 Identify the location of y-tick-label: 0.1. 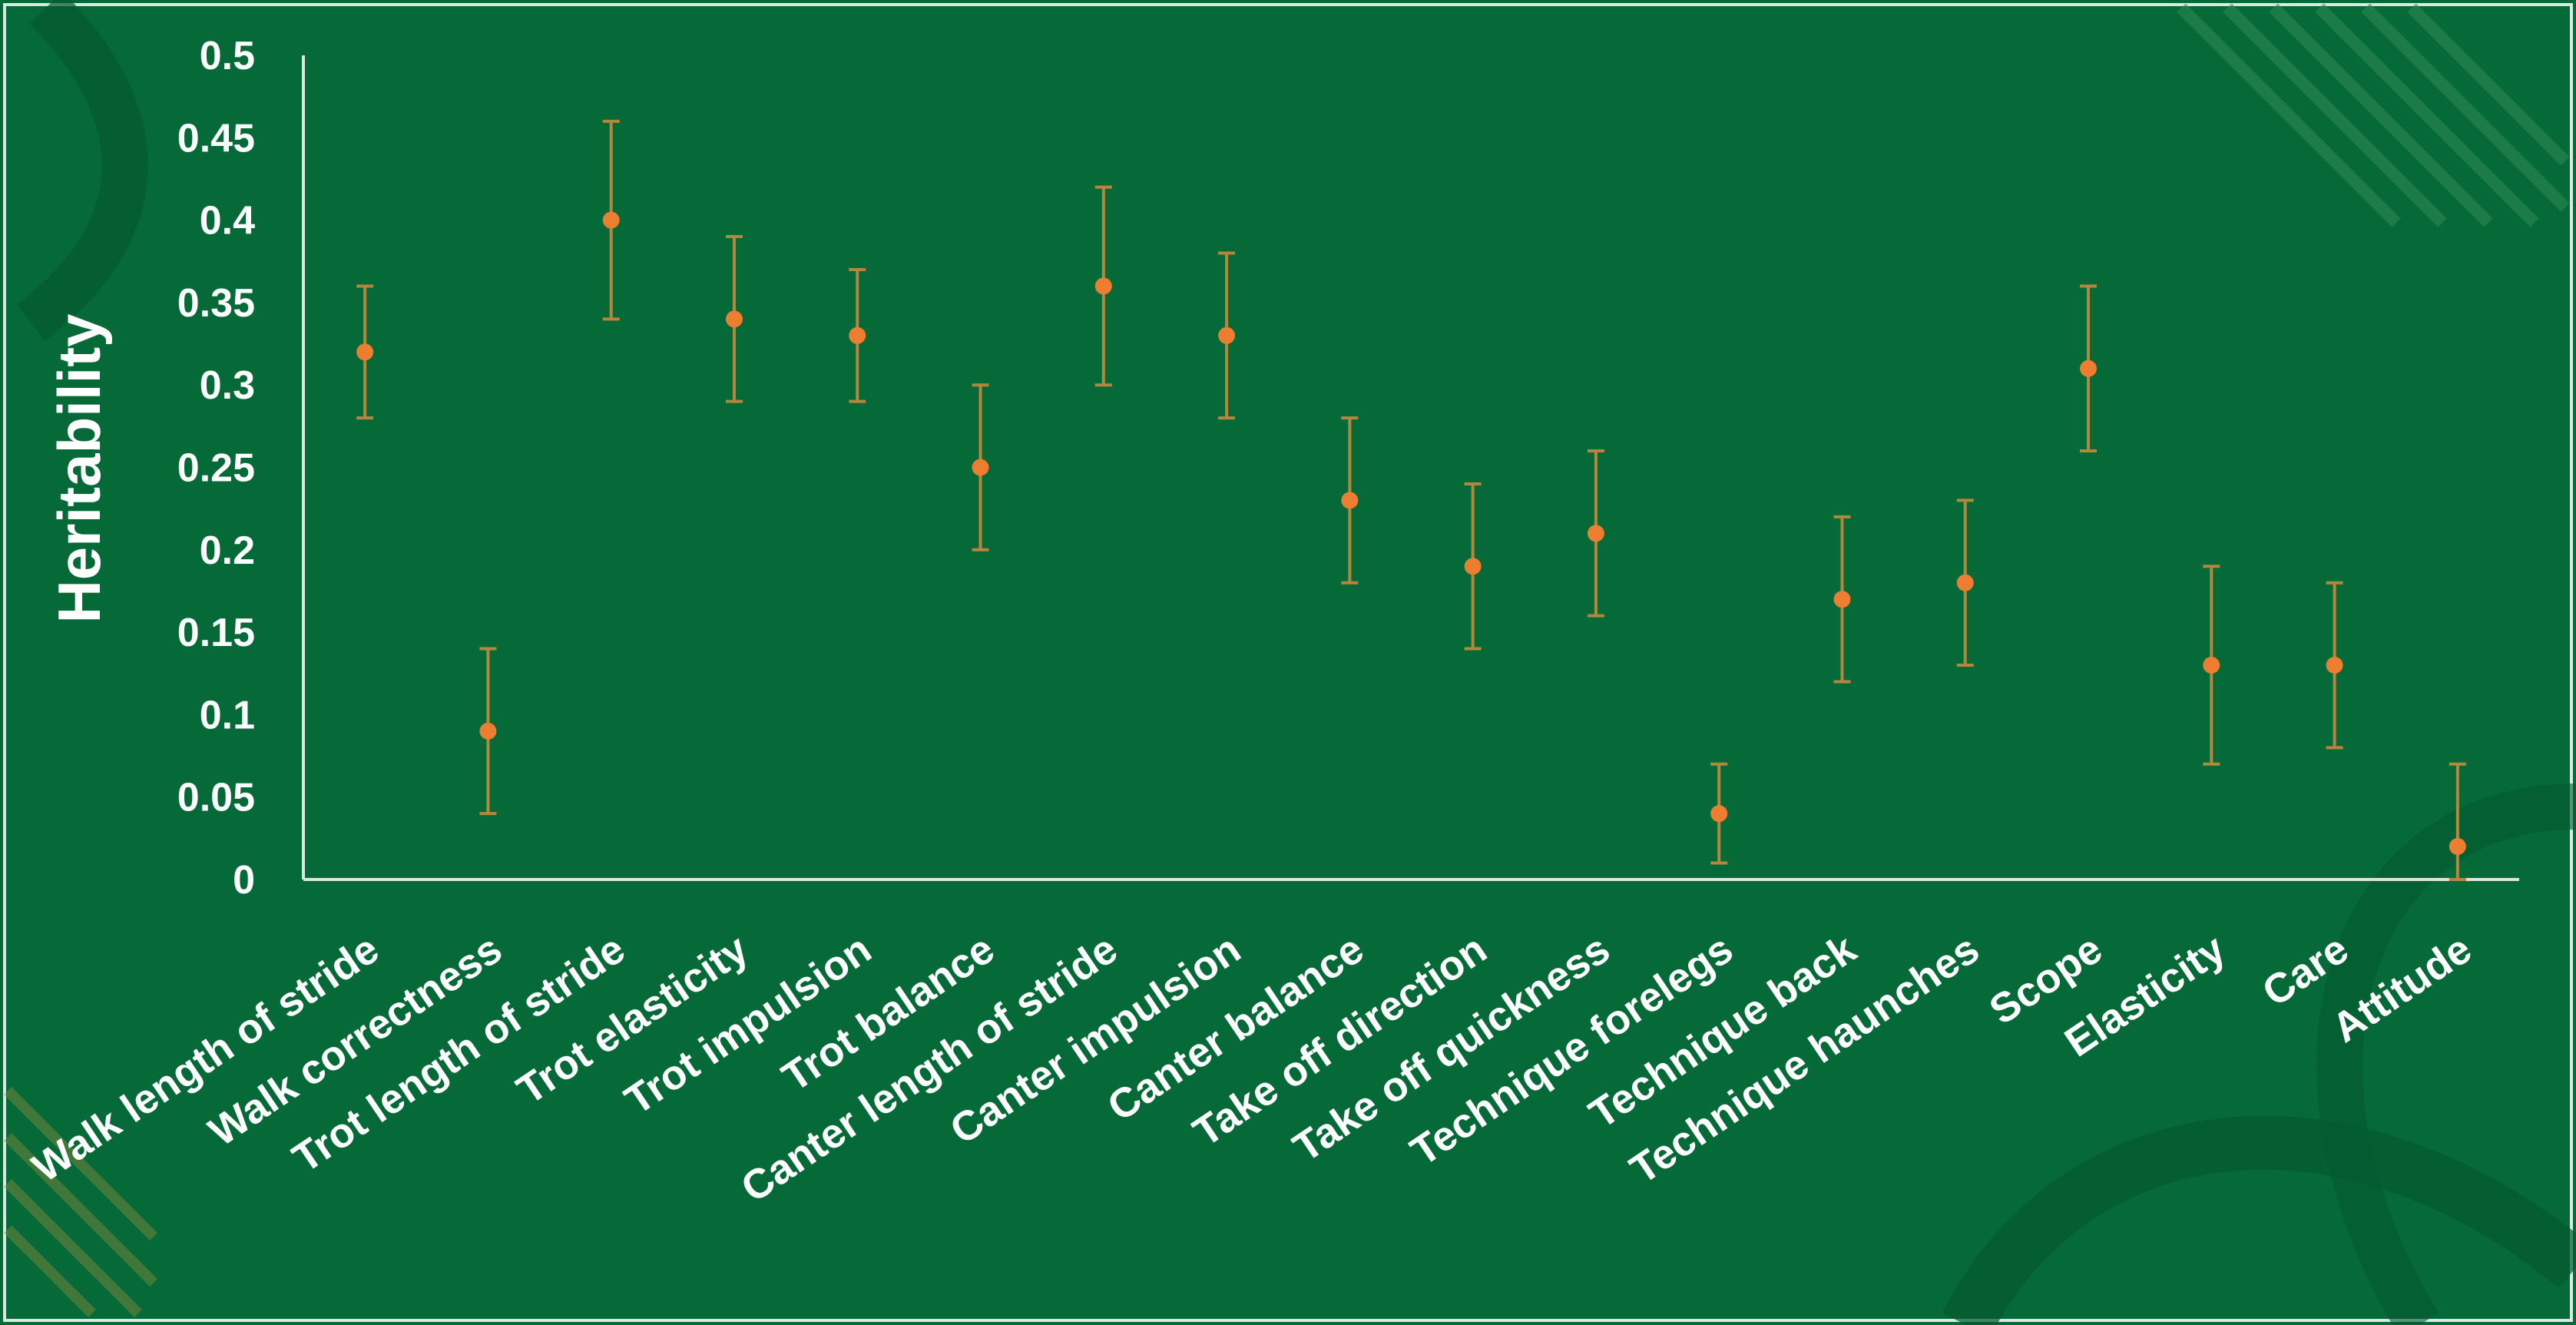
(228, 715).